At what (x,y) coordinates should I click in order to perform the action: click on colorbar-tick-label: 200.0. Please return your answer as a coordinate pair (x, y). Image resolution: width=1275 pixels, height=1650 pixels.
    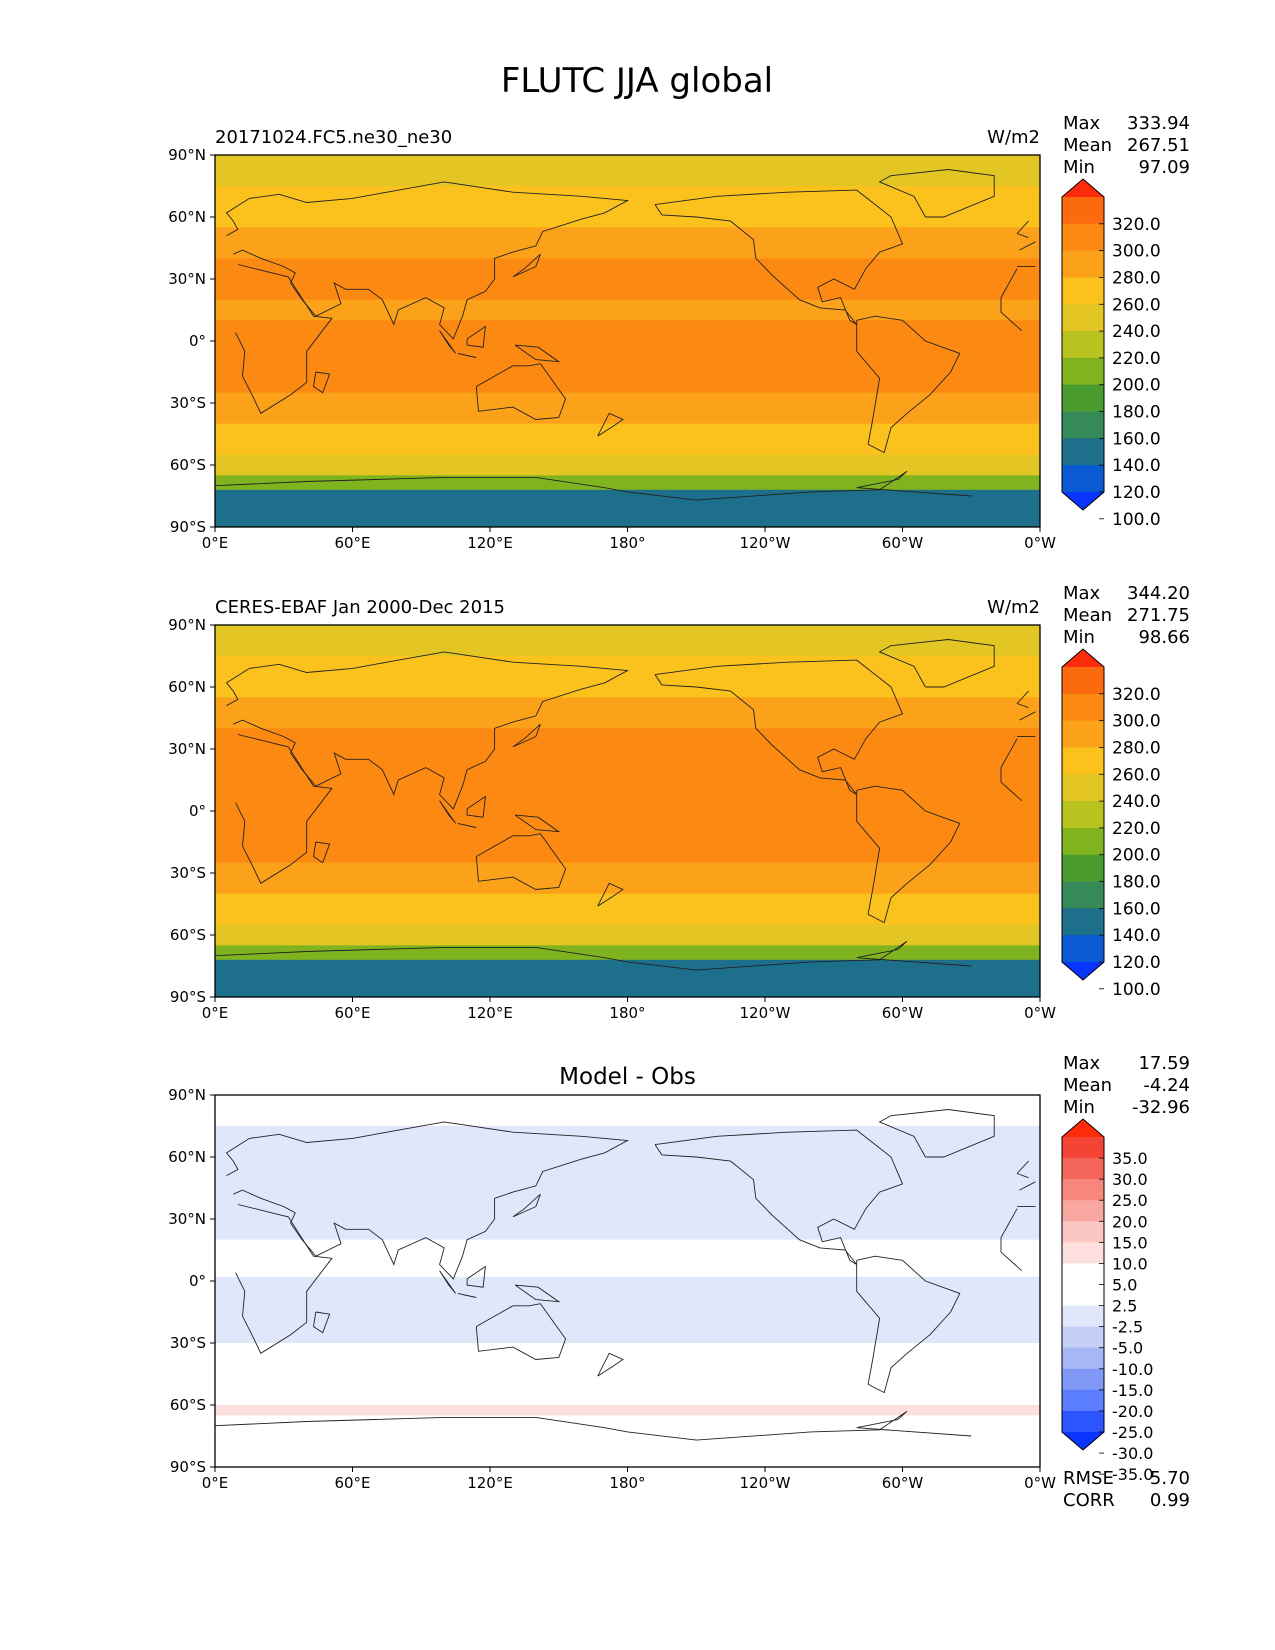
    Looking at the image, I should click on (1136, 856).